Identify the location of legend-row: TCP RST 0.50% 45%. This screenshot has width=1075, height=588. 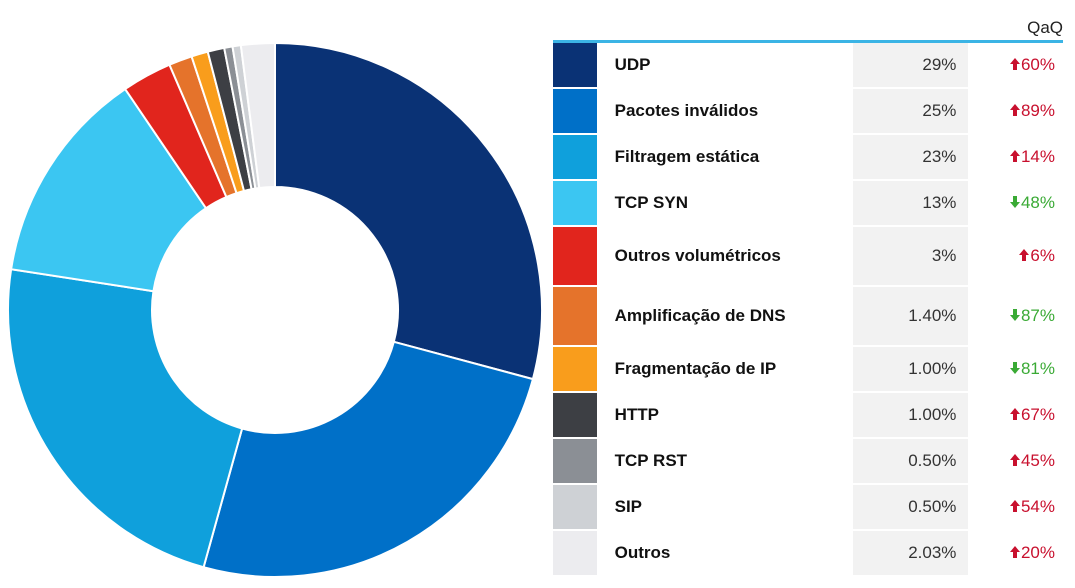
(808, 461).